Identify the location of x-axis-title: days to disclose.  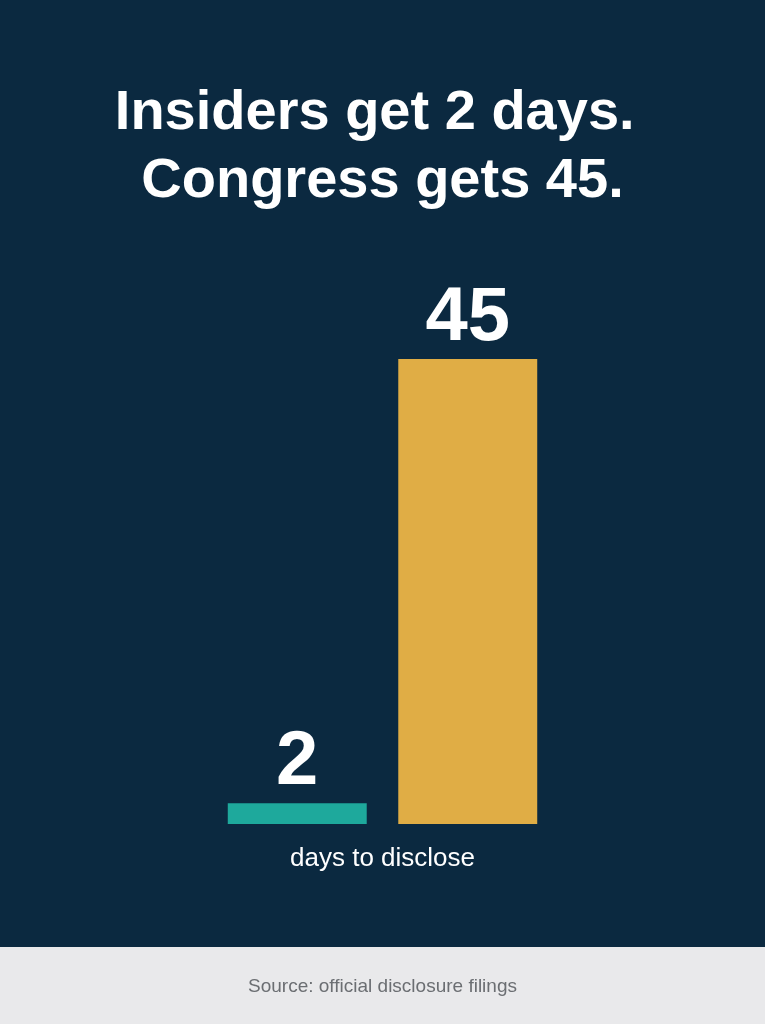
(382, 857).